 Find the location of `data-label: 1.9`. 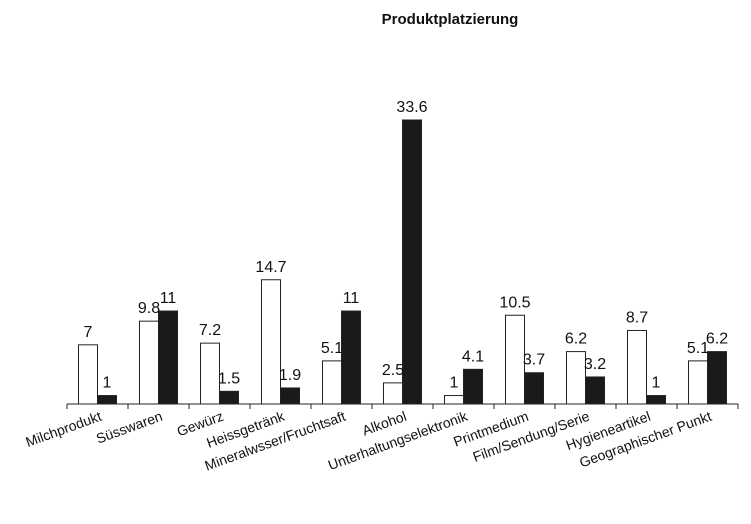

data-label: 1.9 is located at coordinates (290, 375).